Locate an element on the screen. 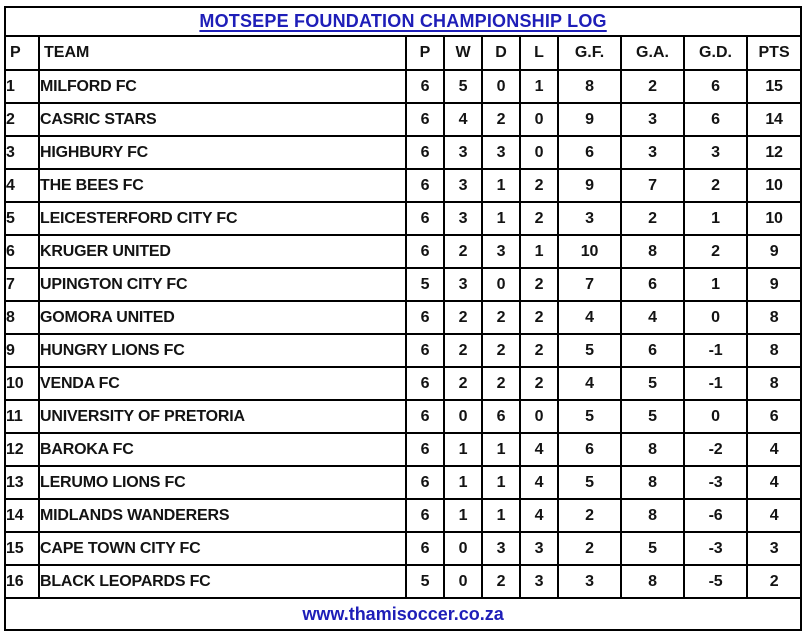 The width and height of the screenshot is (806, 631). cell-lost: 3 is located at coordinates (539, 581).